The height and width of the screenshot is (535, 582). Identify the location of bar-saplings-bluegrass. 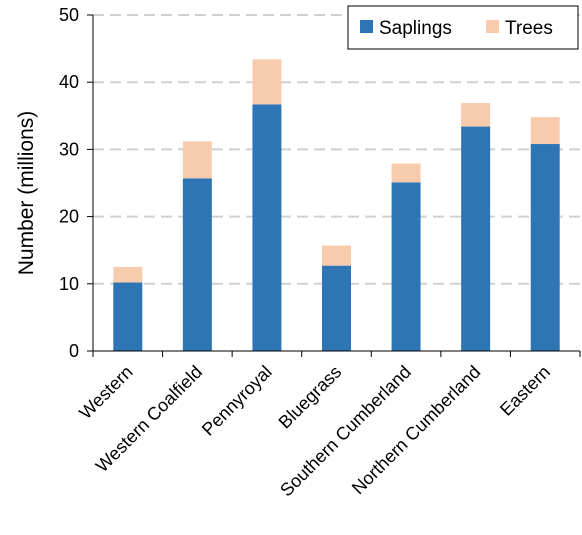
(336, 308).